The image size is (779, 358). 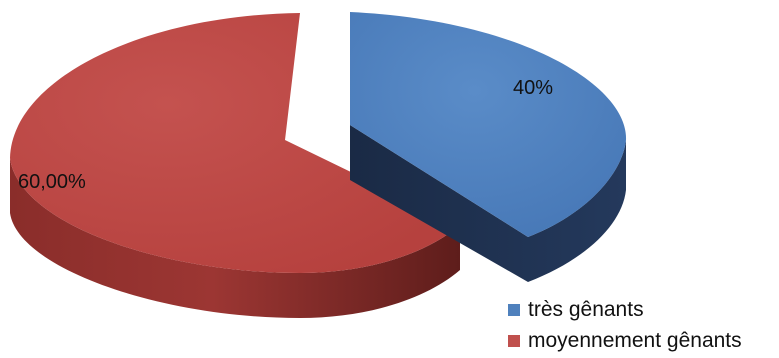 I want to click on data-label-tres-genants: 40%, so click(x=533, y=88).